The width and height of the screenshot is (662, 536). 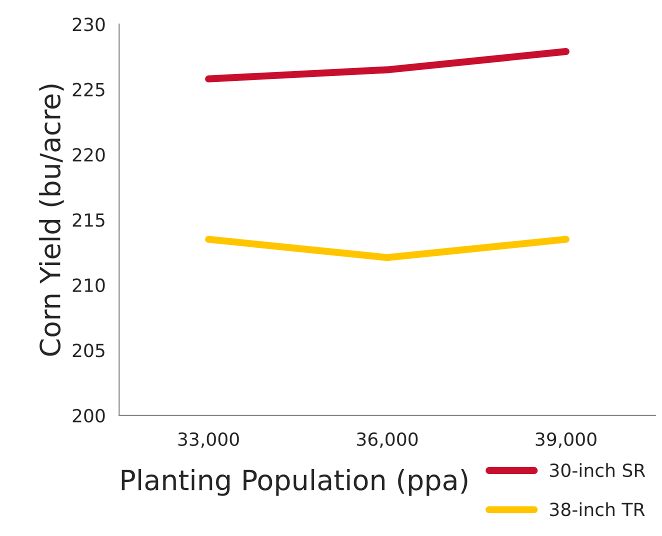 What do you see at coordinates (51, 220) in the screenshot?
I see `y-axis-title: Corn Yield (bu/acre)` at bounding box center [51, 220].